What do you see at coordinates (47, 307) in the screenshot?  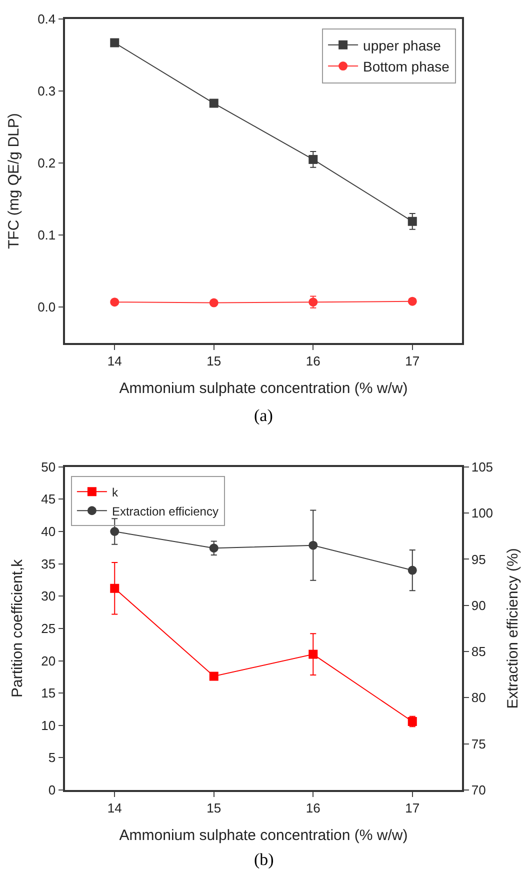 I see `y-tick-label: 0.0` at bounding box center [47, 307].